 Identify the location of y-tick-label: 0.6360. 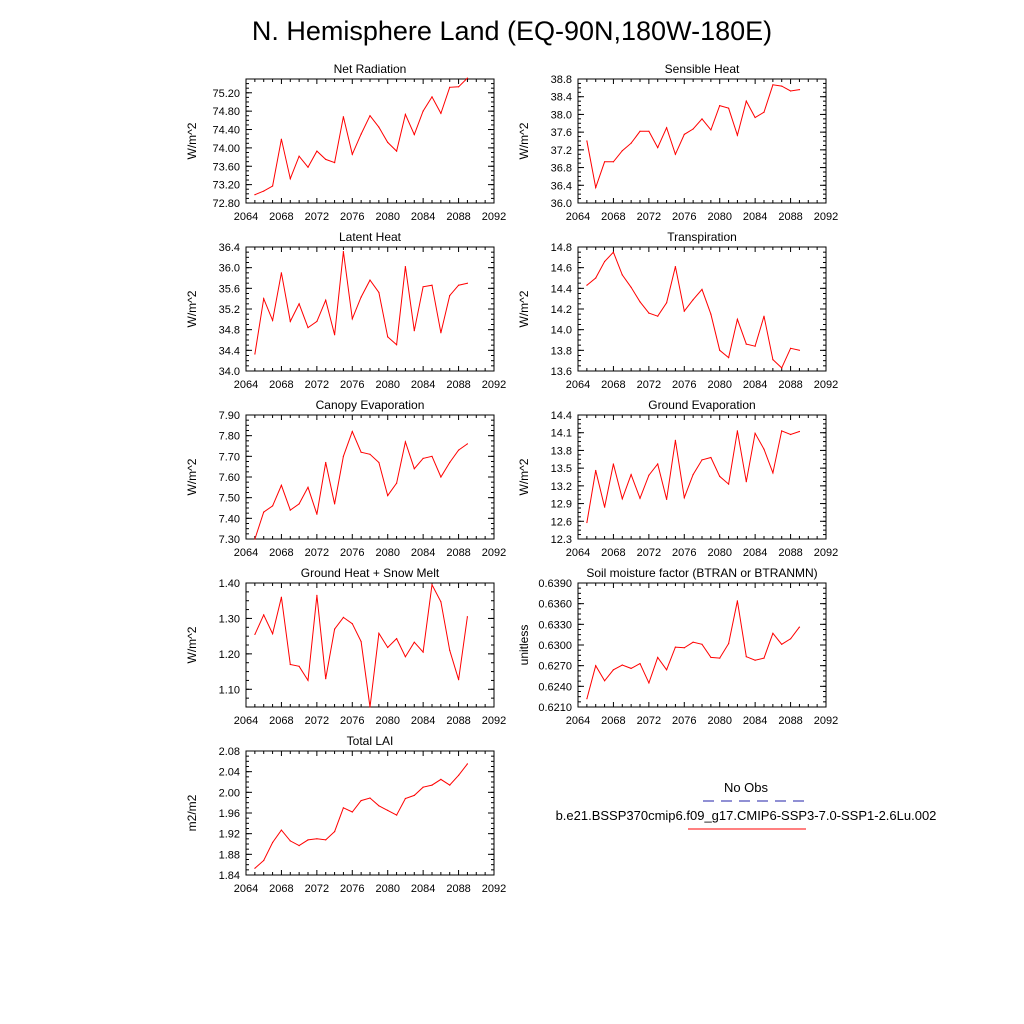
(555, 605).